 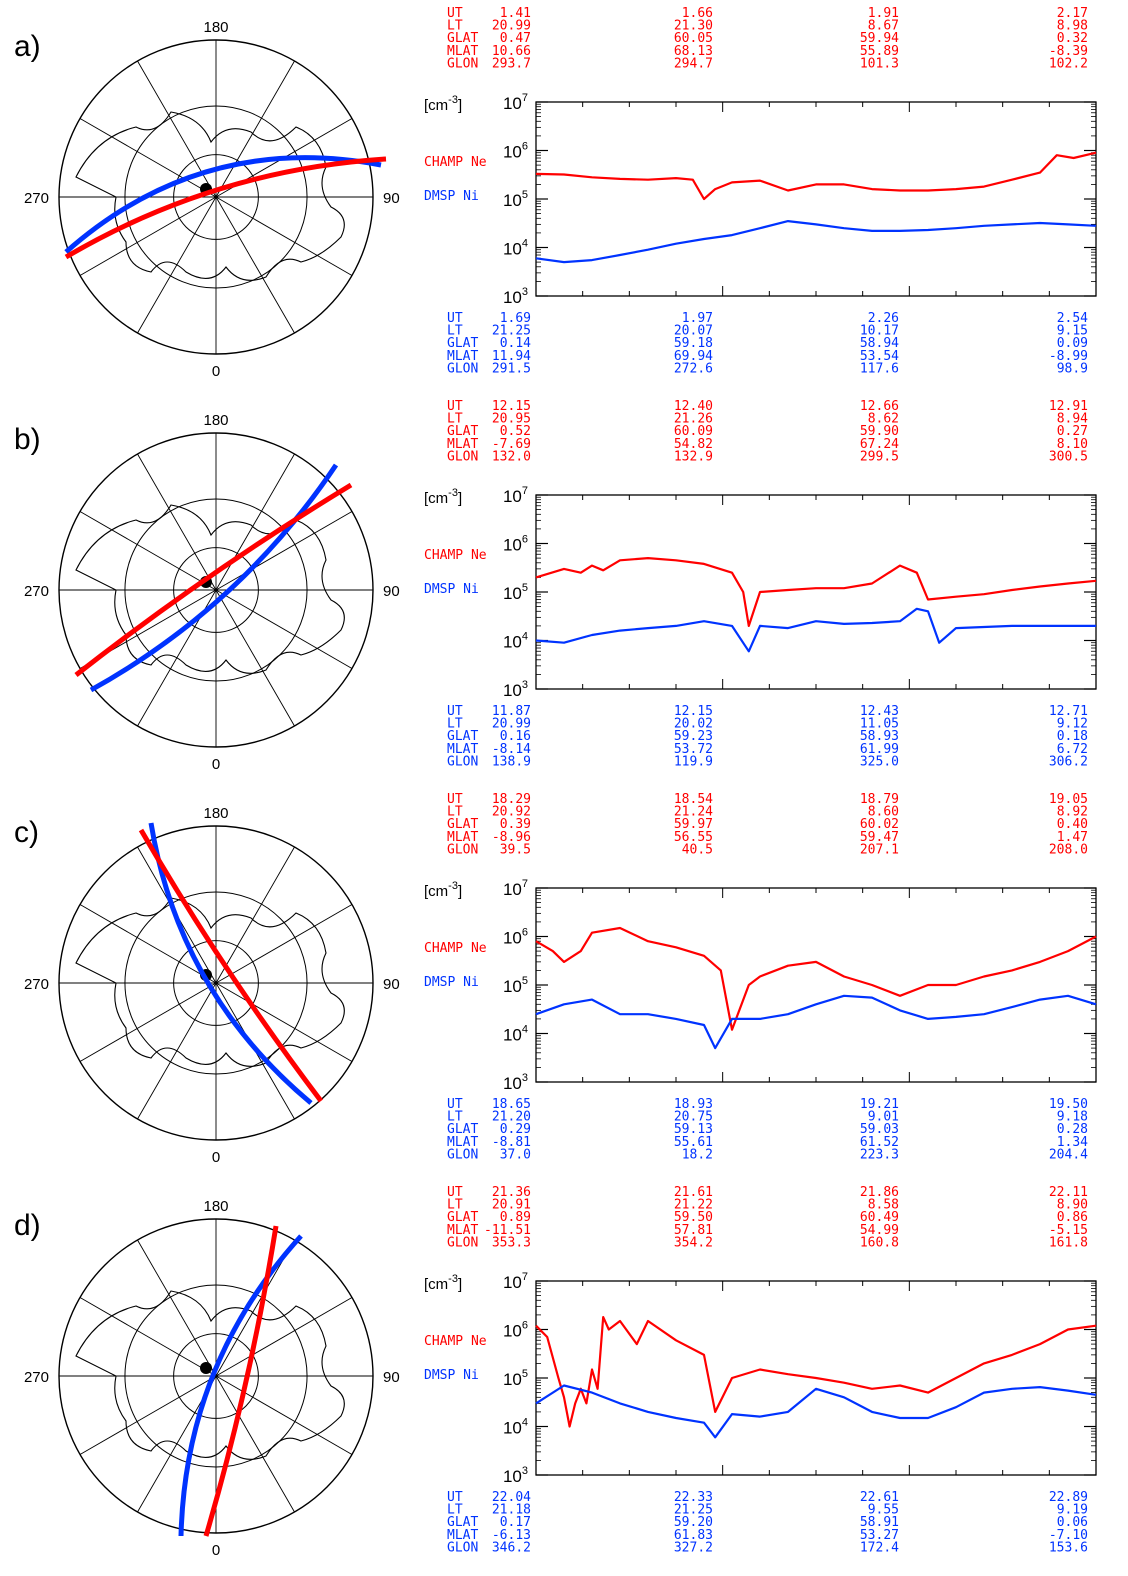 I want to click on table-cell: 1.41, so click(x=515, y=13).